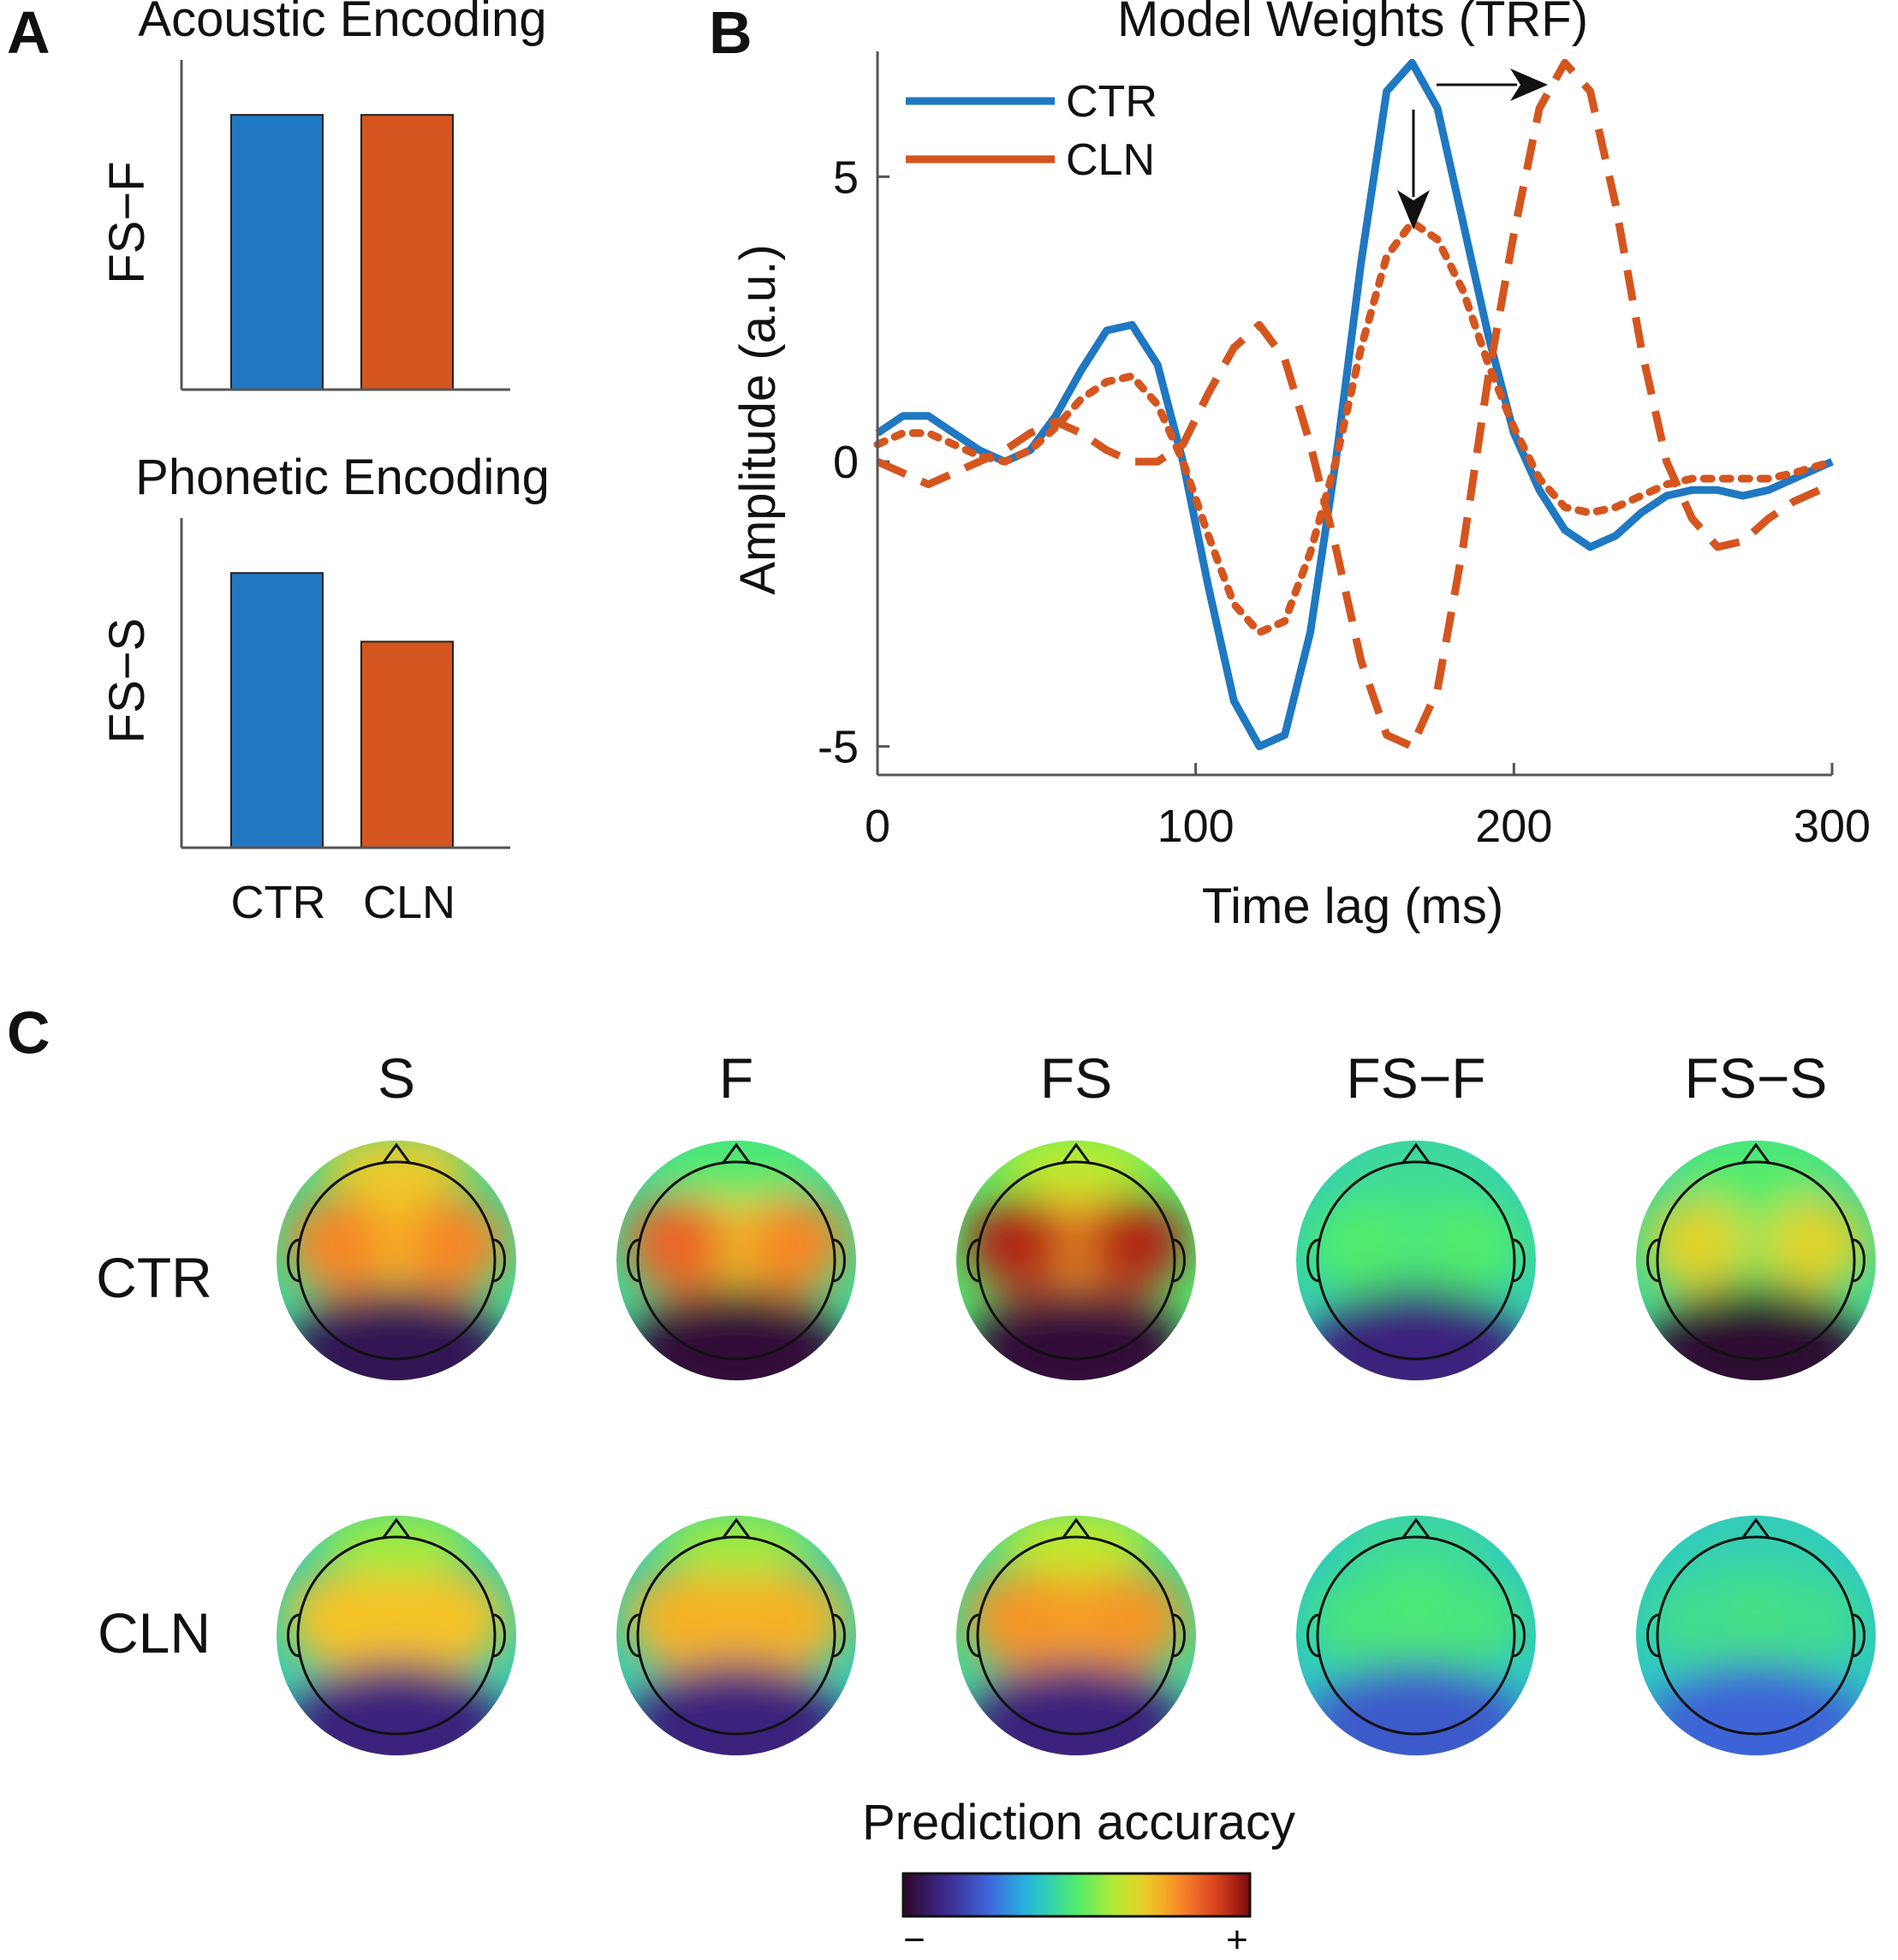 The width and height of the screenshot is (1898, 1960). Describe the element at coordinates (1415, 1078) in the screenshot. I see `column-title-fs-minus-f: FS−F` at that location.